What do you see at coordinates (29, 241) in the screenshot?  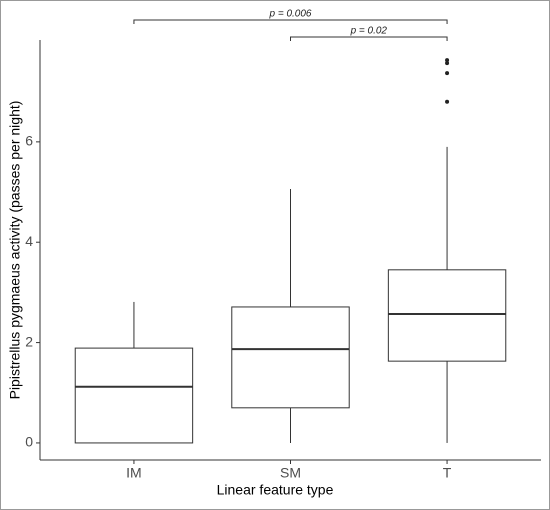 I see `y-tick-label: 4` at bounding box center [29, 241].